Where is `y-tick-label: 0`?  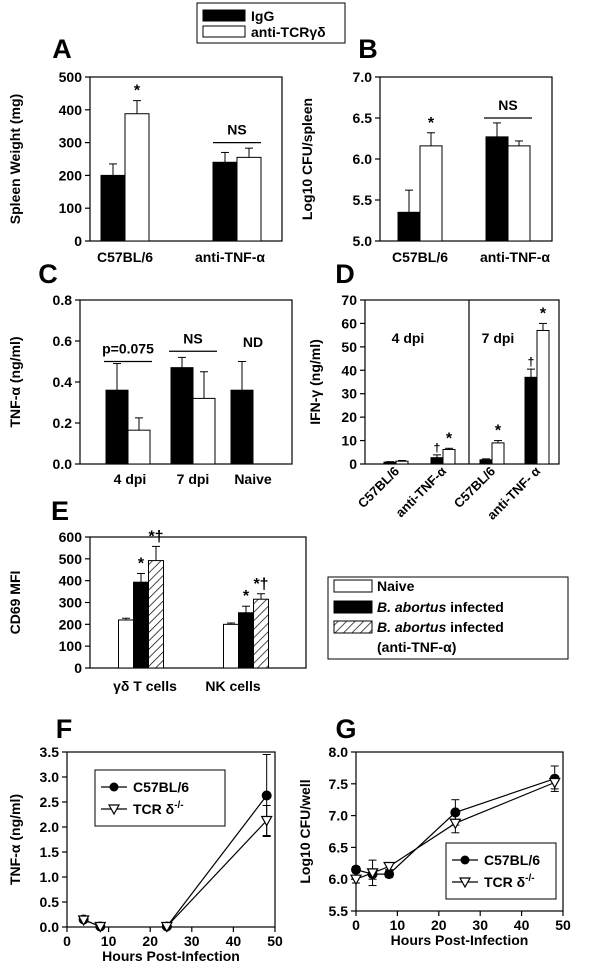
y-tick-label: 0 is located at coordinates (78, 668).